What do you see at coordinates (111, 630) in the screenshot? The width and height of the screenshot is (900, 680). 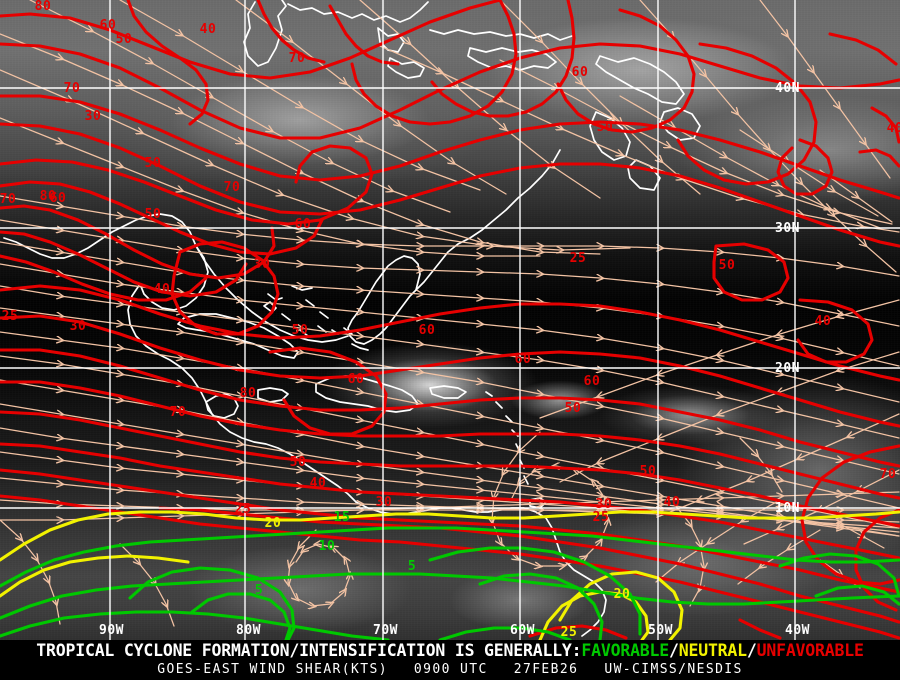 I see `longitude-label: 90W` at bounding box center [111, 630].